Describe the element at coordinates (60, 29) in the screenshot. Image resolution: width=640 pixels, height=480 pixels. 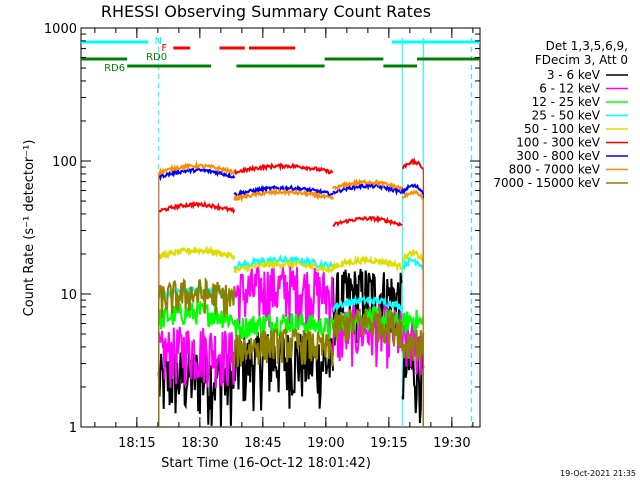
I see `y-tick-label: 1000` at that location.